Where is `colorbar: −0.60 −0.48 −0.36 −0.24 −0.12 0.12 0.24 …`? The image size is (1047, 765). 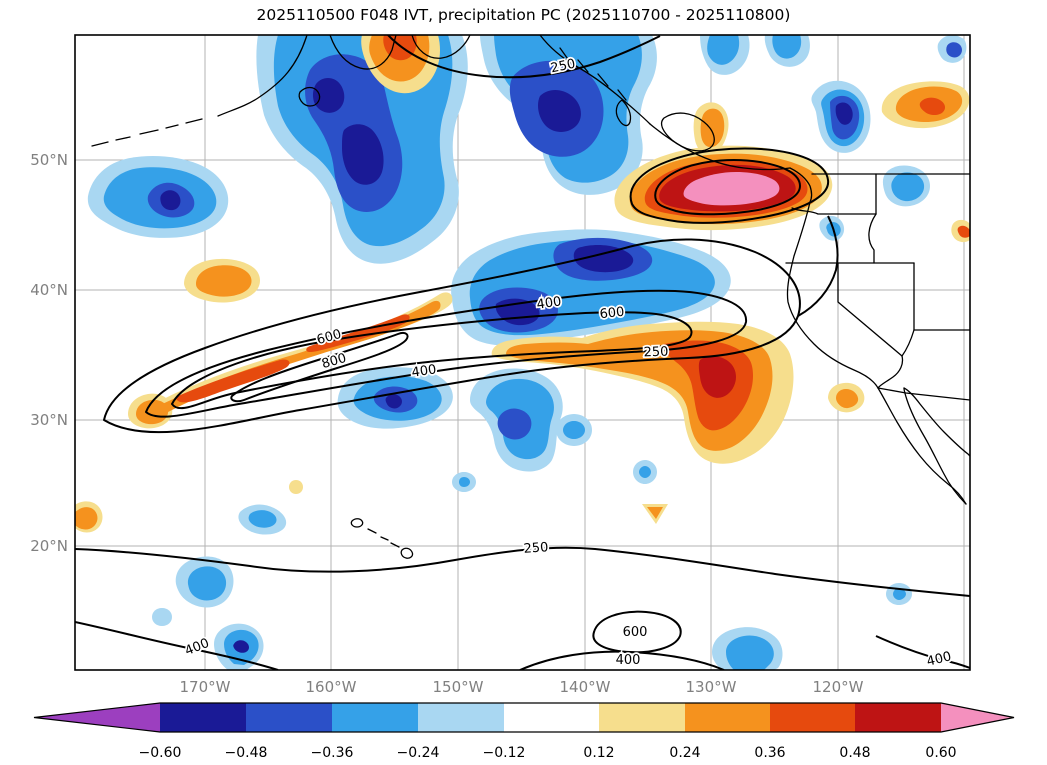 colorbar: −0.60 −0.48 −0.36 −0.24 −0.12 0.12 0.24 … is located at coordinates (524, 731).